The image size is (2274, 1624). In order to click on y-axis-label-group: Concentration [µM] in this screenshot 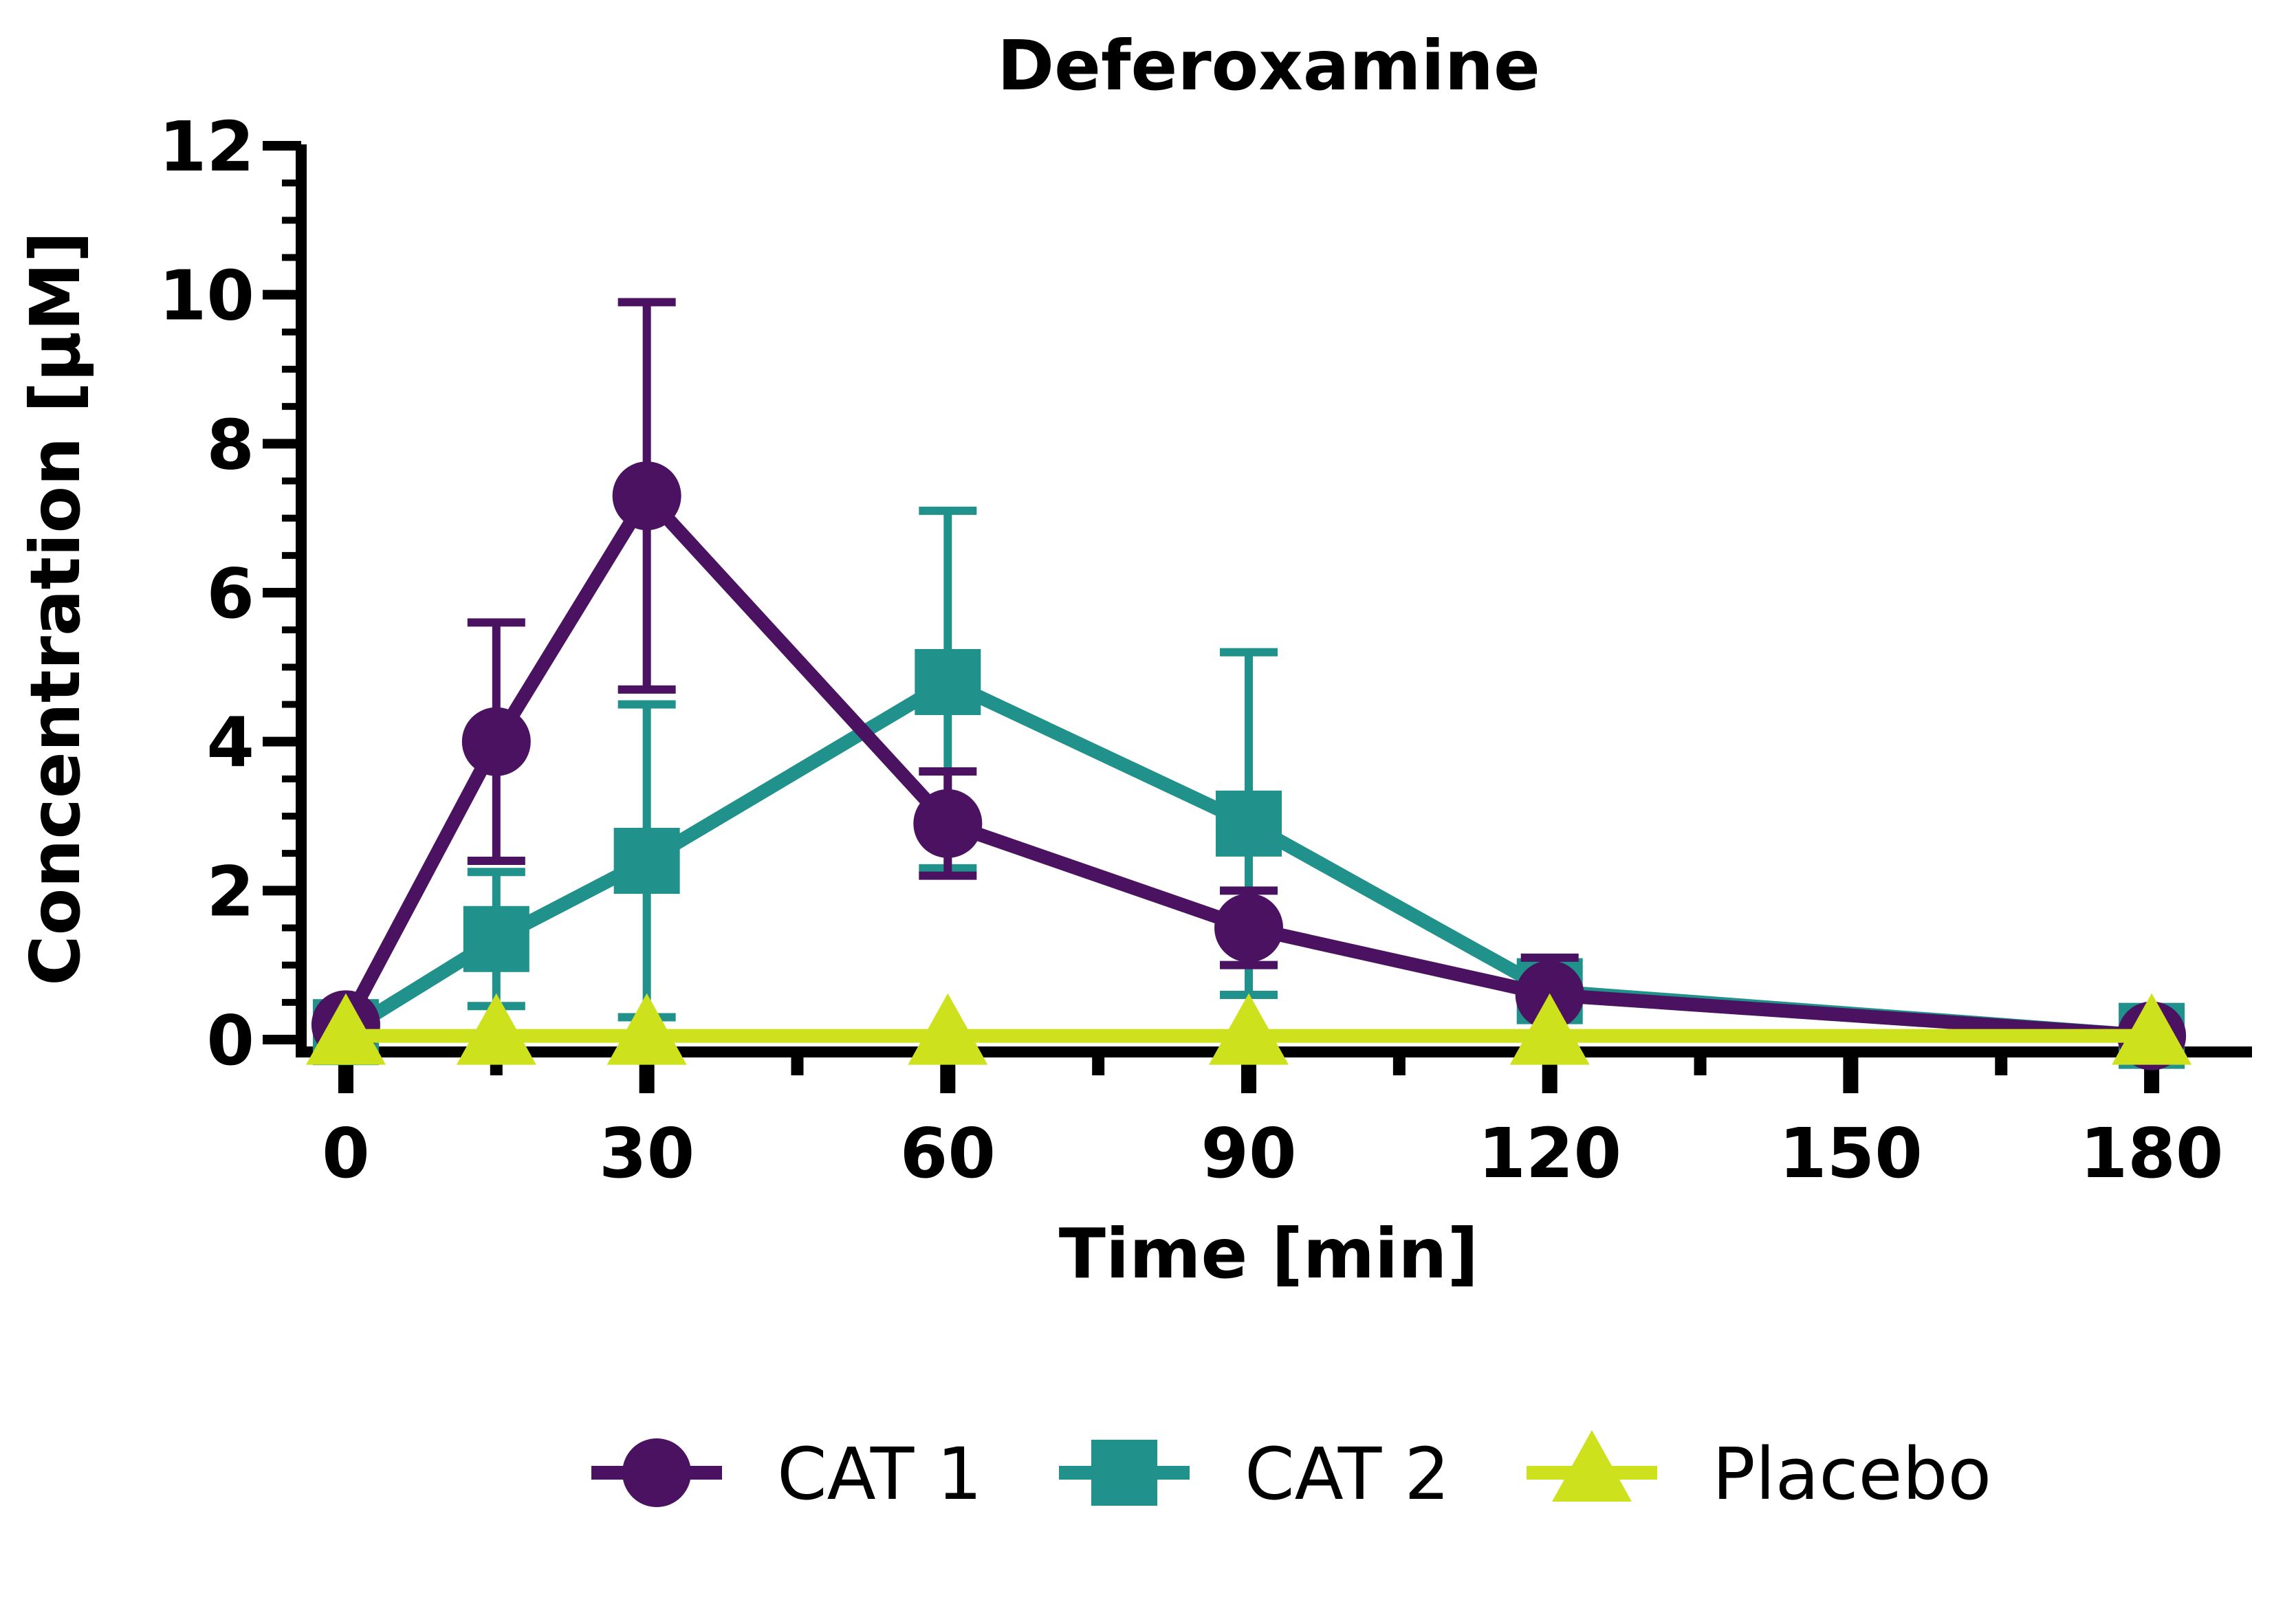, I will do `click(55, 608)`.